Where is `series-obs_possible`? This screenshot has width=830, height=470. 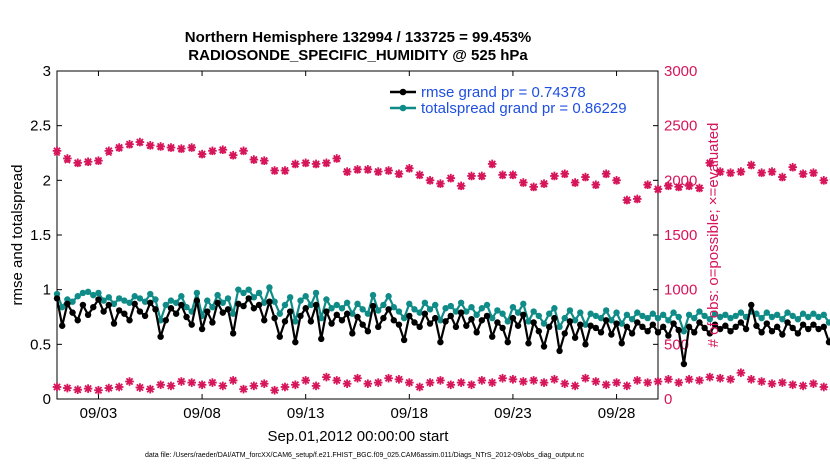 series-obs_possible is located at coordinates (441, 171).